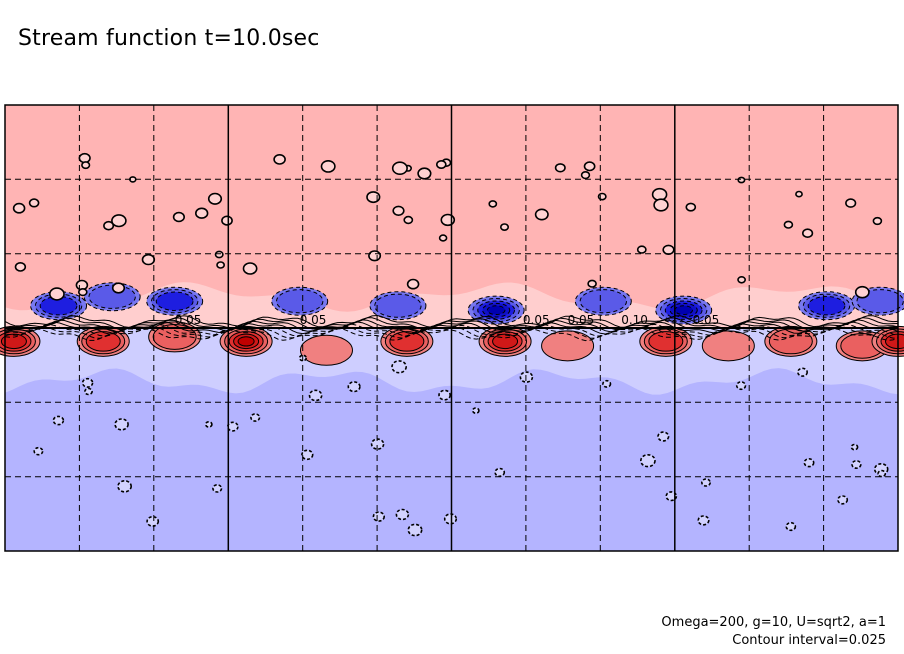 This screenshot has width=904, height=654. Describe the element at coordinates (634, 320) in the screenshot. I see `contour-label: 0.10` at that location.